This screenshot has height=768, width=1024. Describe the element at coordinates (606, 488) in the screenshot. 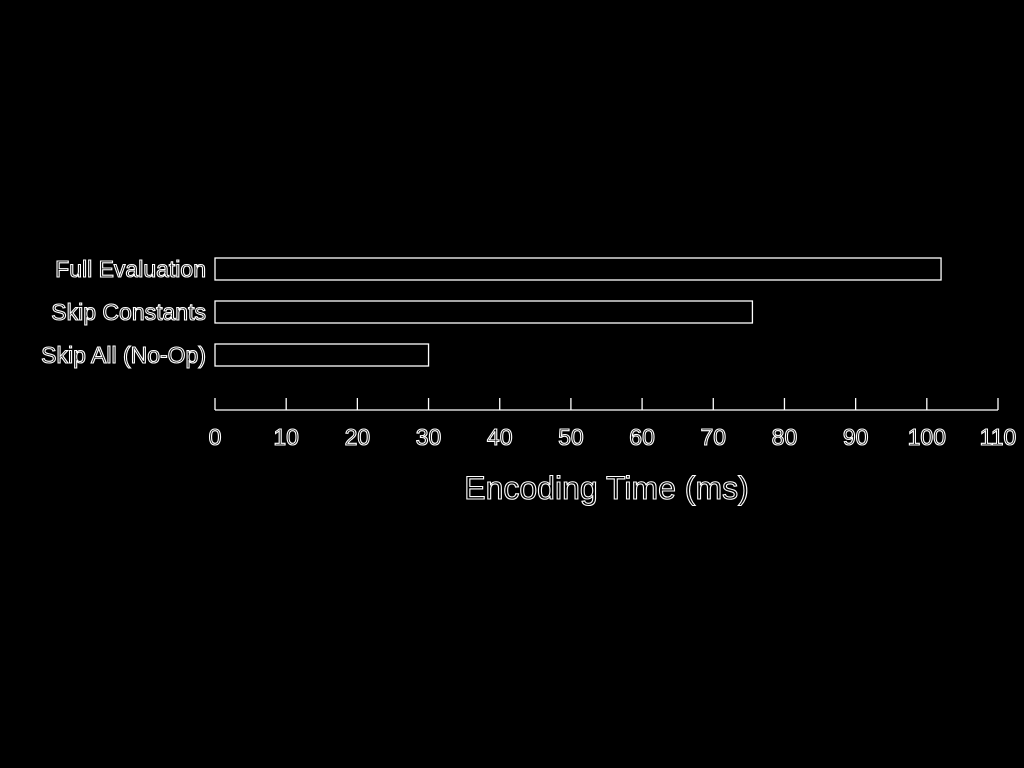

I see `x-axis-title: Encoding Time (ms)` at that location.